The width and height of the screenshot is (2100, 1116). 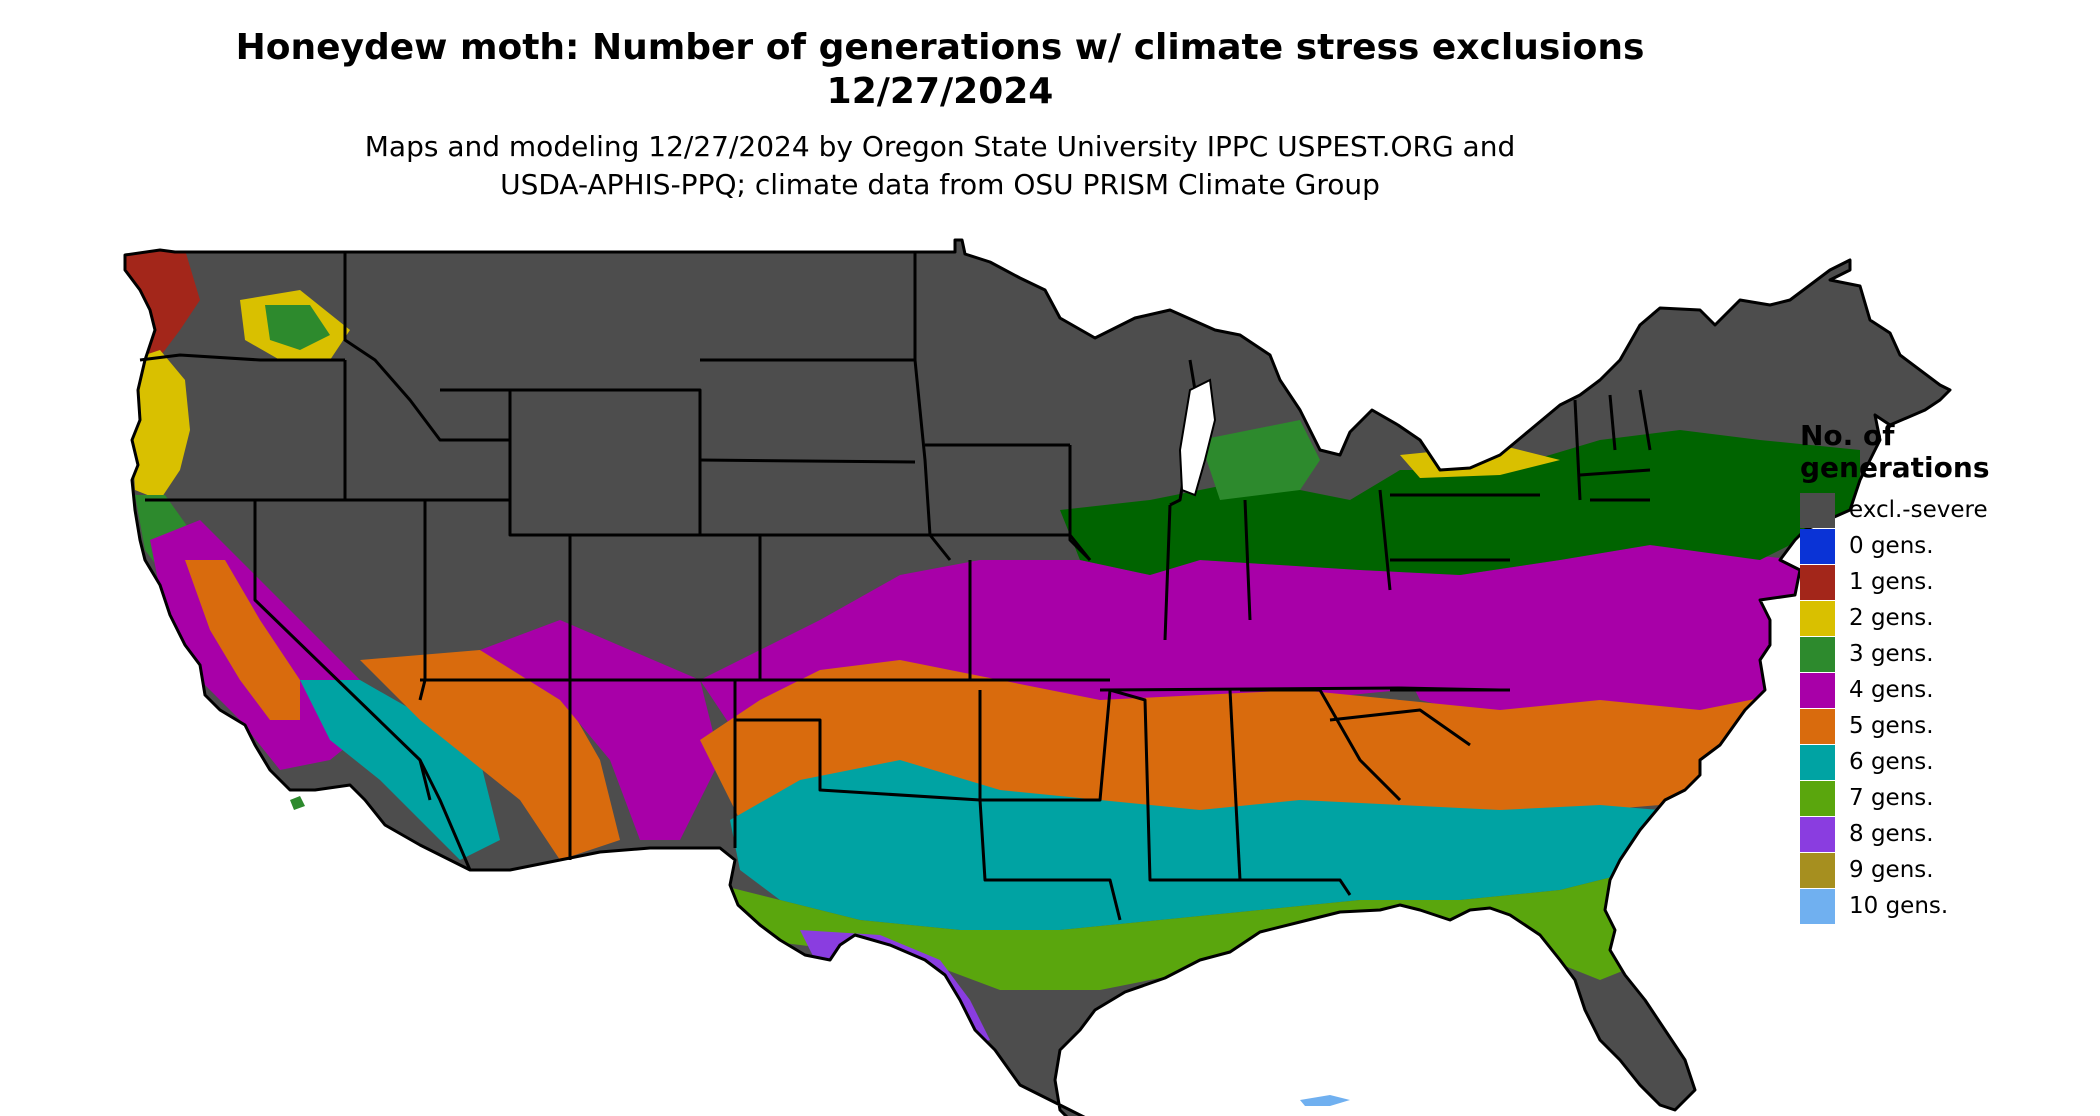 I want to click on legend-label: 5 gens., so click(x=1891, y=726).